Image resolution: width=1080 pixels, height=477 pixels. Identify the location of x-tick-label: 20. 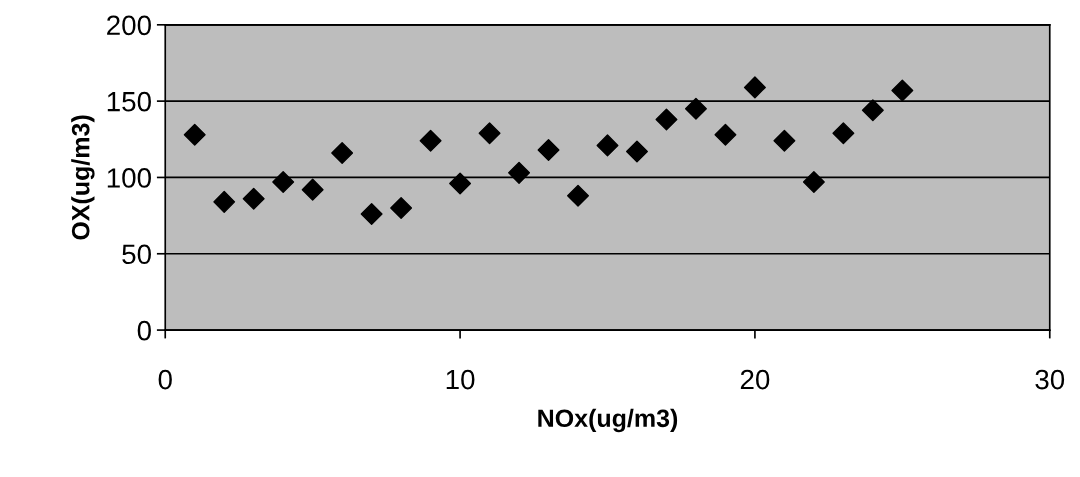
(755, 379).